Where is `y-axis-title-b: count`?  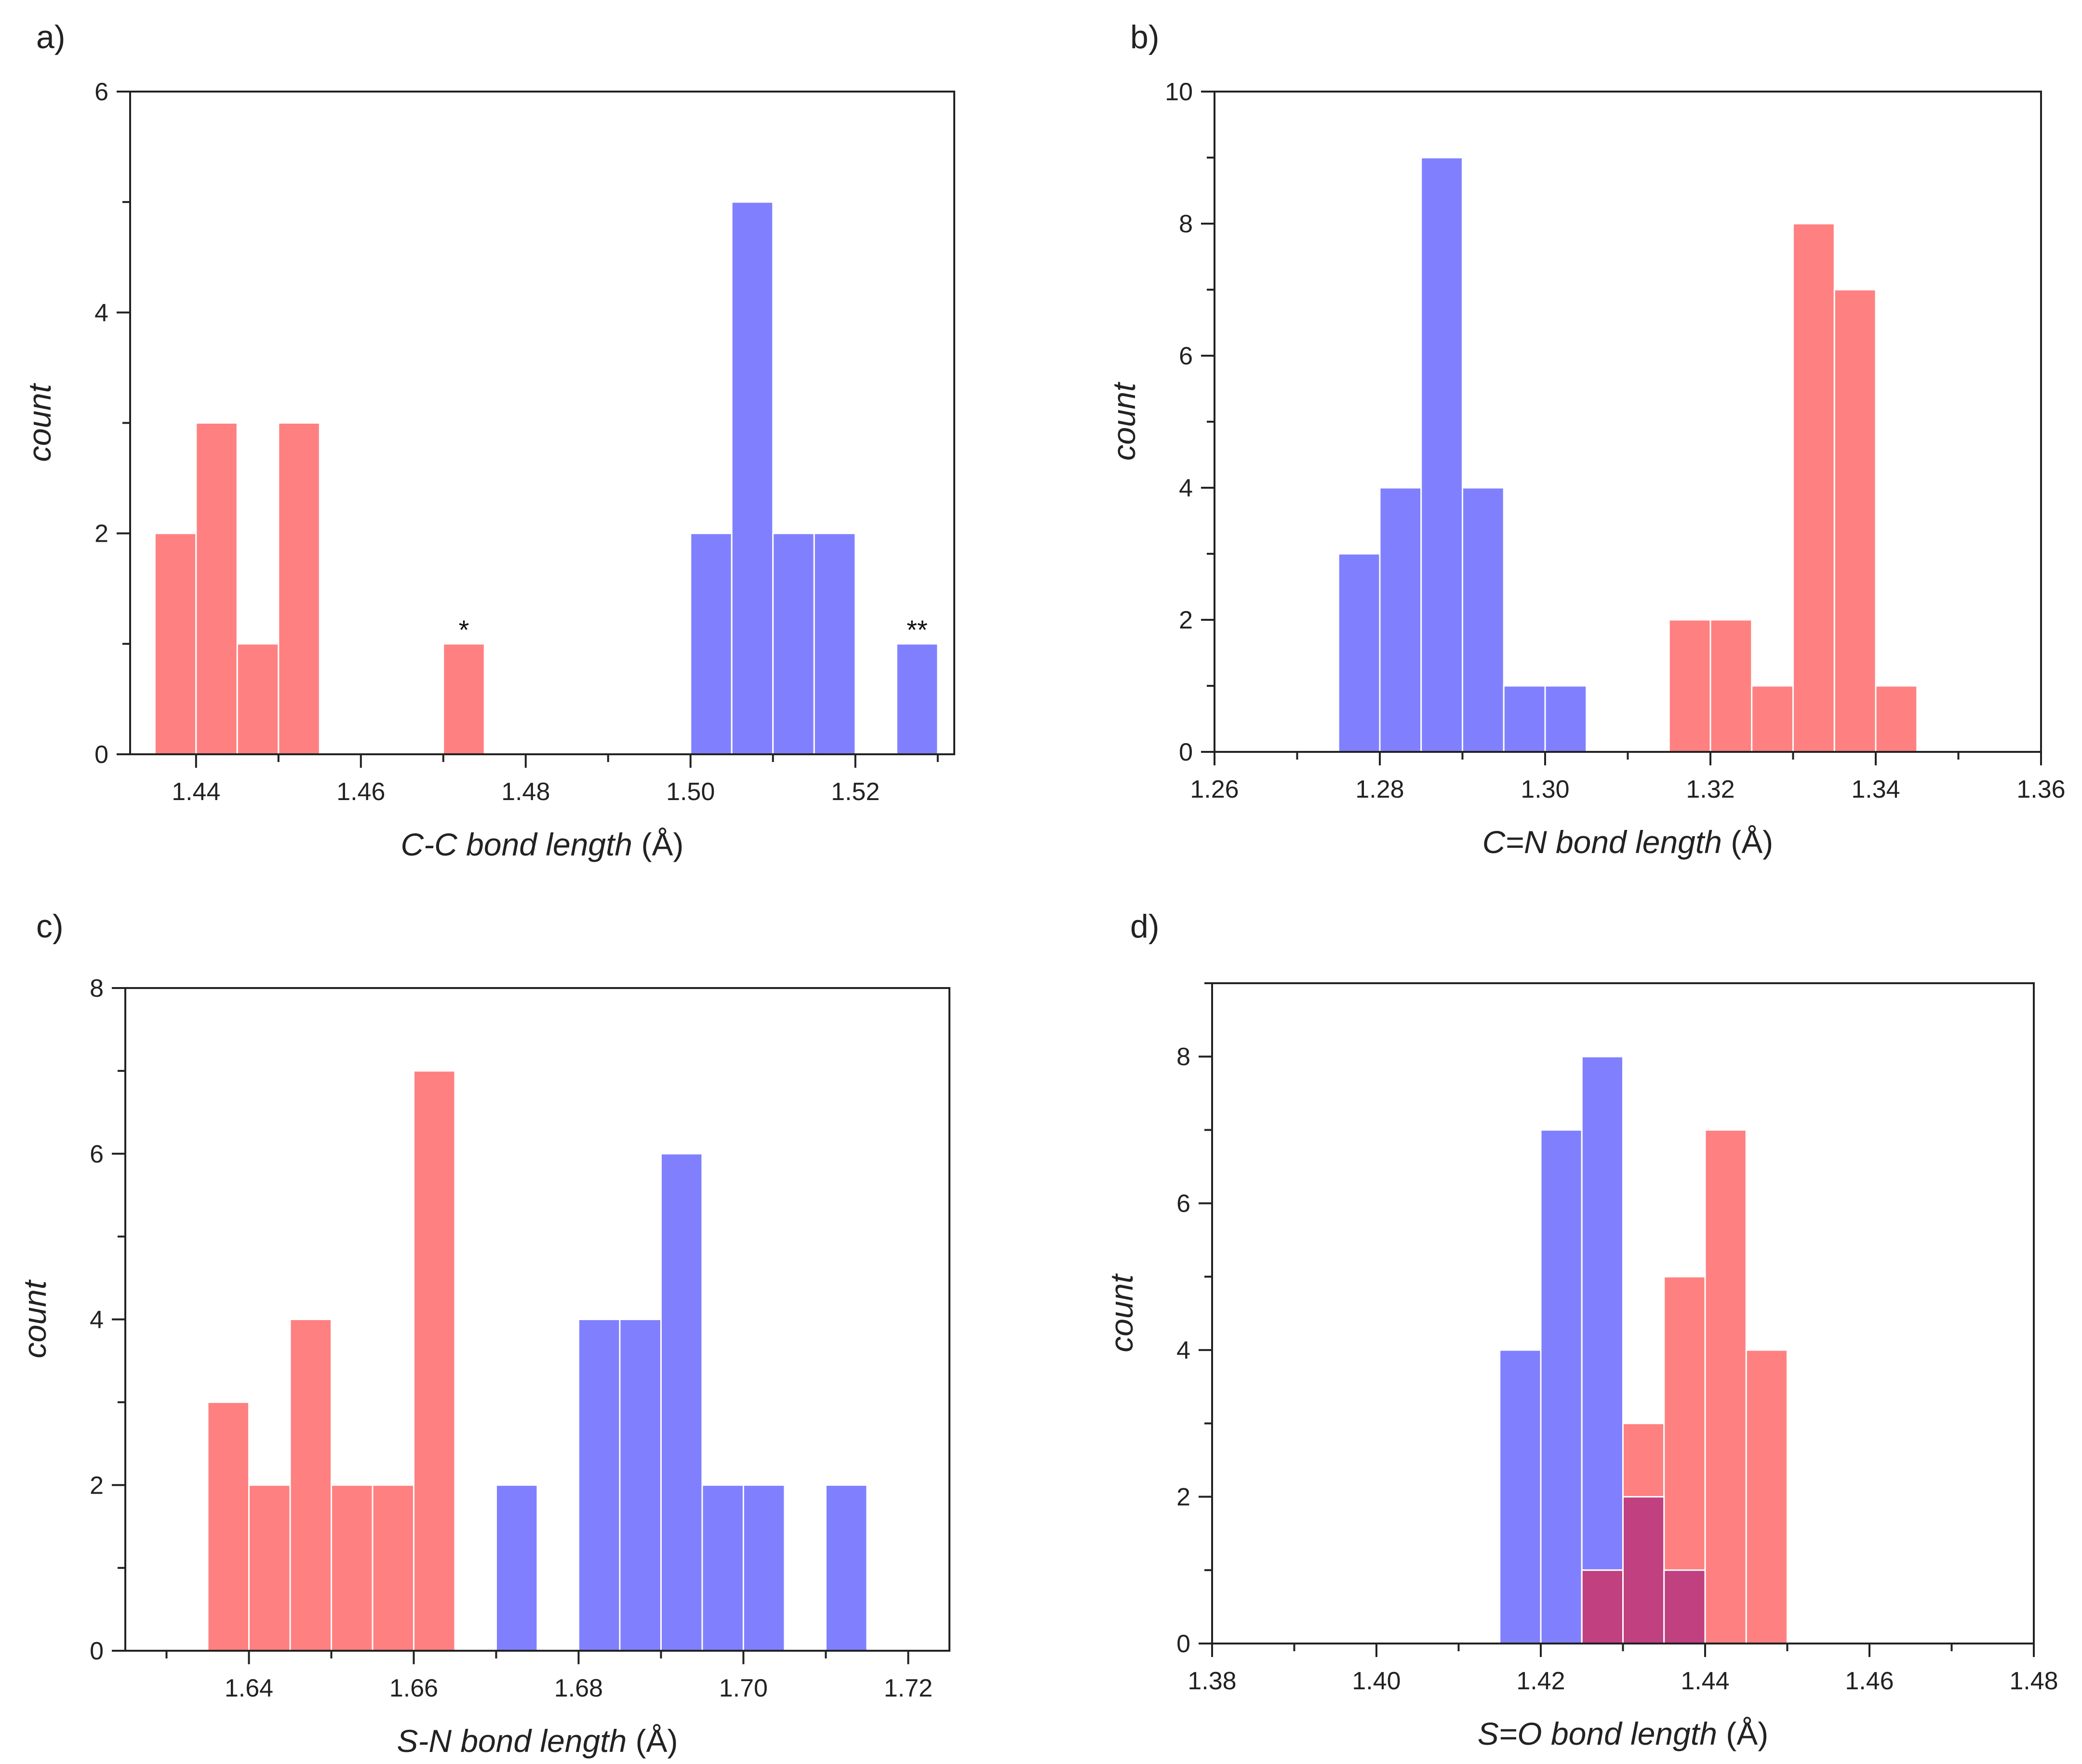
y-axis-title-b: count is located at coordinates (1124, 421).